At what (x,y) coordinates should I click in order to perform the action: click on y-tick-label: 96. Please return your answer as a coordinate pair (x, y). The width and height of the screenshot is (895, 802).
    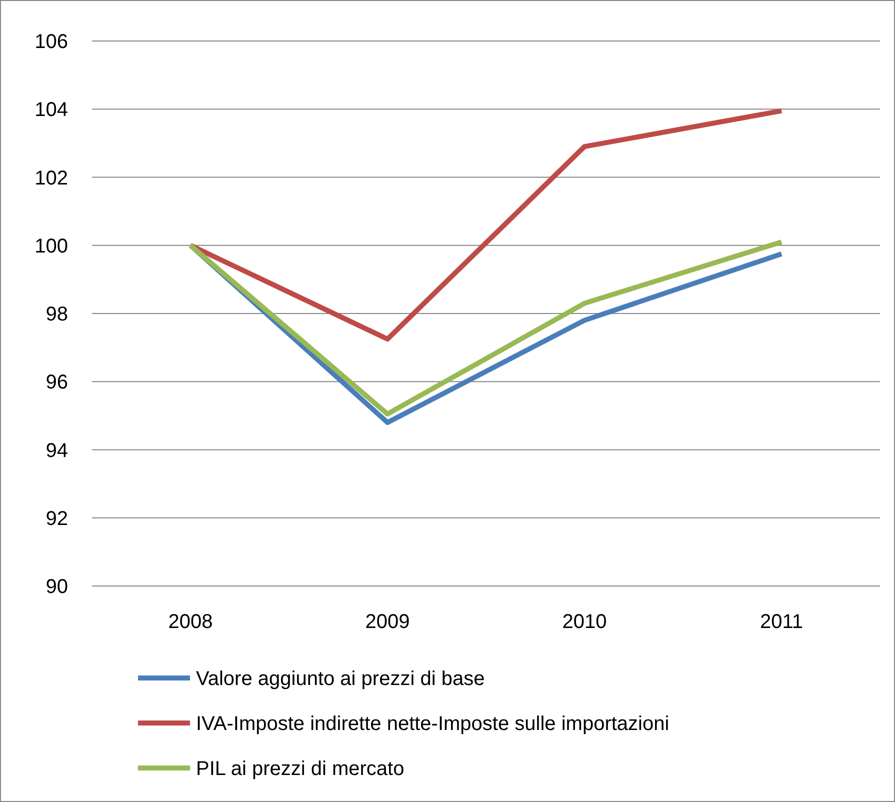
    Looking at the image, I should click on (57, 383).